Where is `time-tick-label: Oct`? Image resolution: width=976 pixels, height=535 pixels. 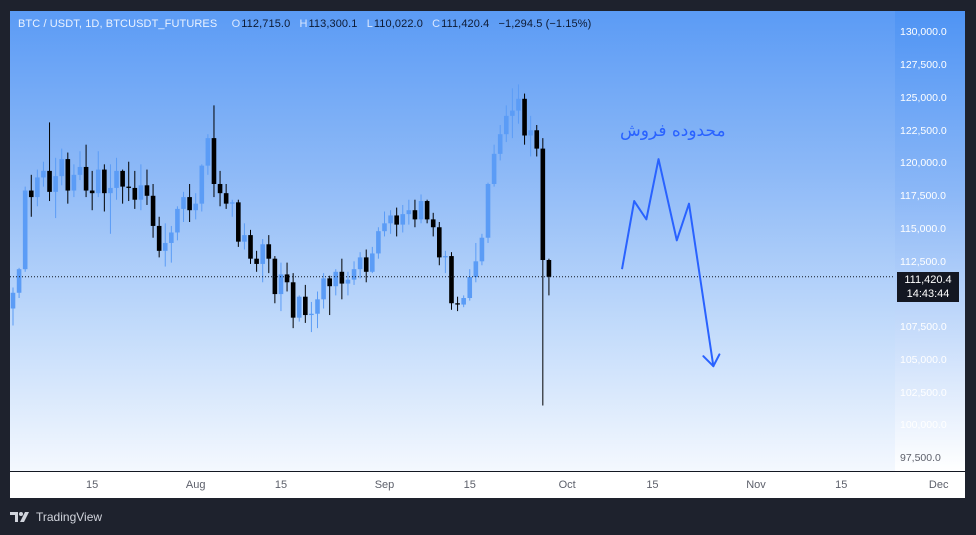 time-tick-label: Oct is located at coordinates (567, 485).